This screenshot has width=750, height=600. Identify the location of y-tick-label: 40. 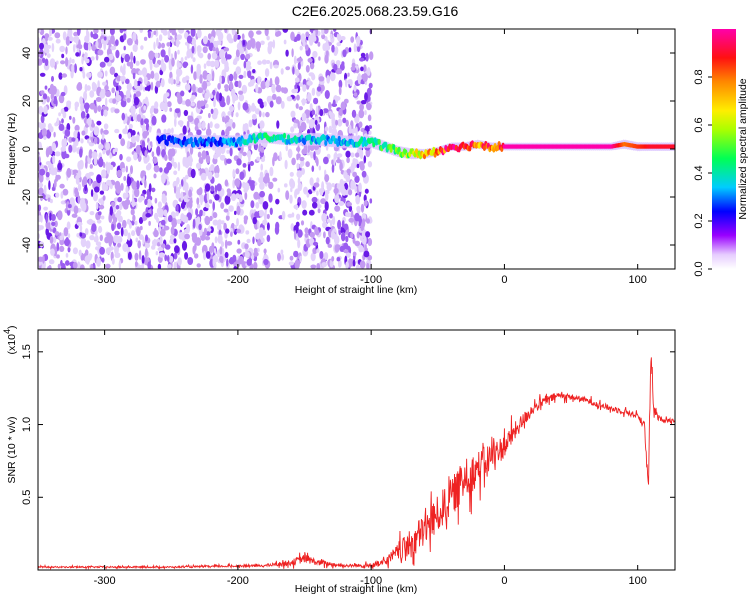
(27, 53).